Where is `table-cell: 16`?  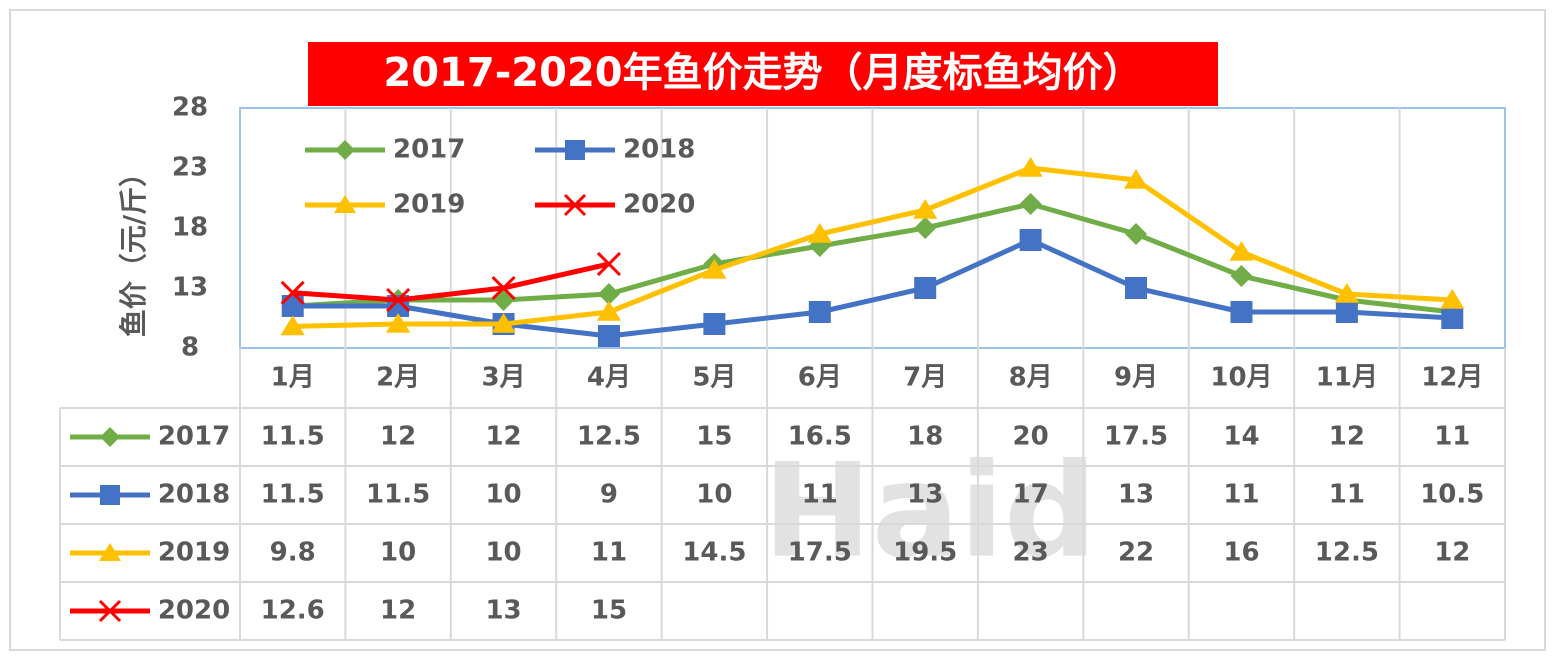 table-cell: 16 is located at coordinates (1241, 553).